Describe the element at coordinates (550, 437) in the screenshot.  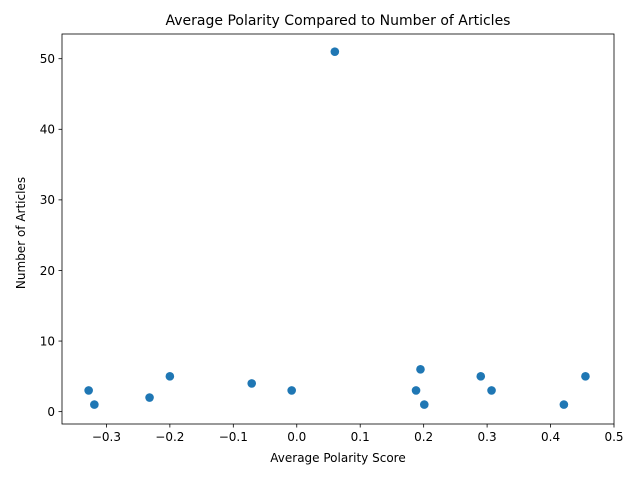
I see `x-tick-label: 0.4` at that location.